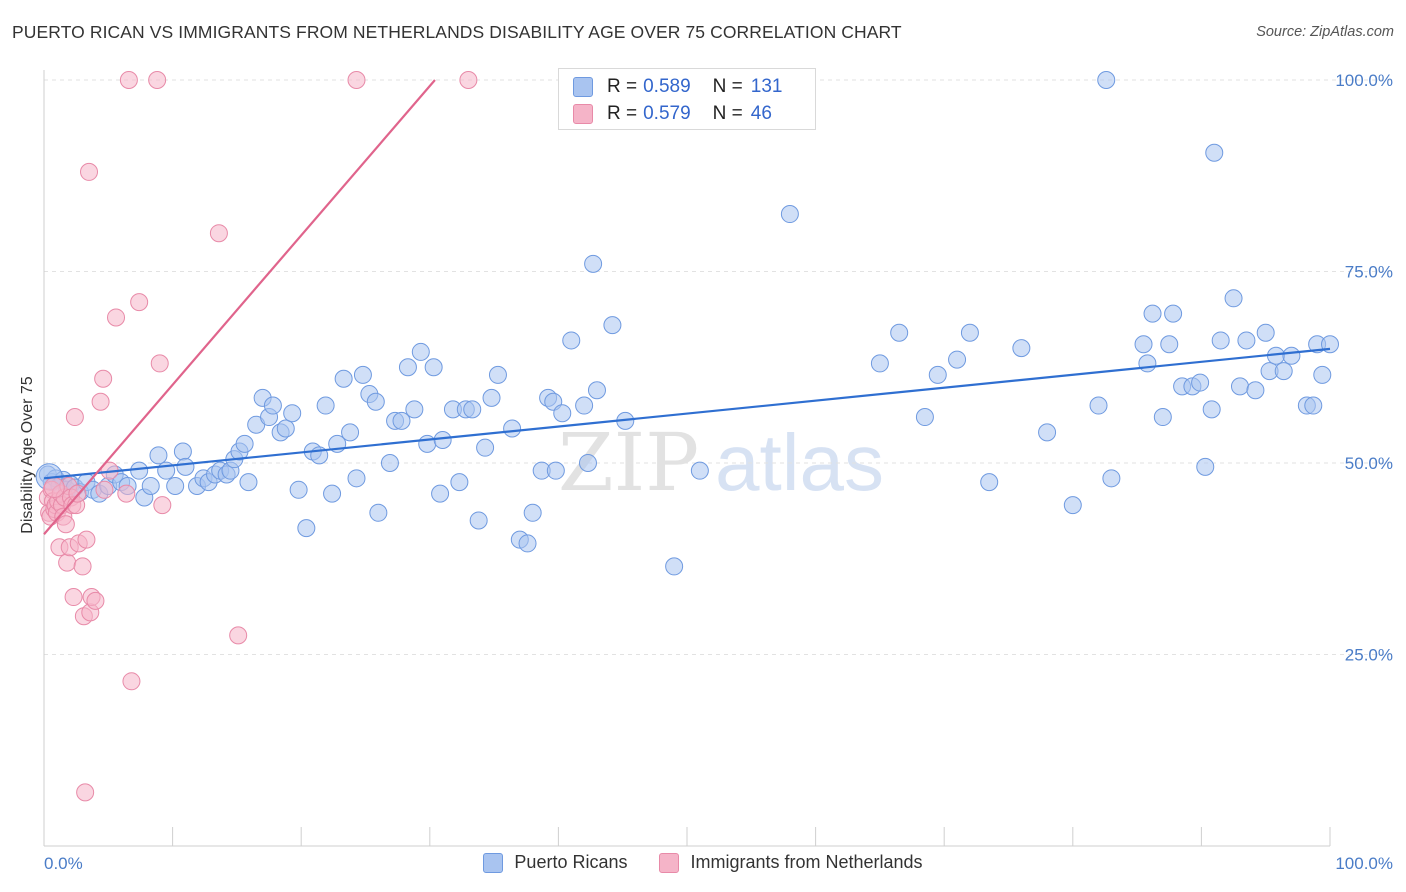  I want to click on y-tick-label: 100.0%, so click(1364, 80).